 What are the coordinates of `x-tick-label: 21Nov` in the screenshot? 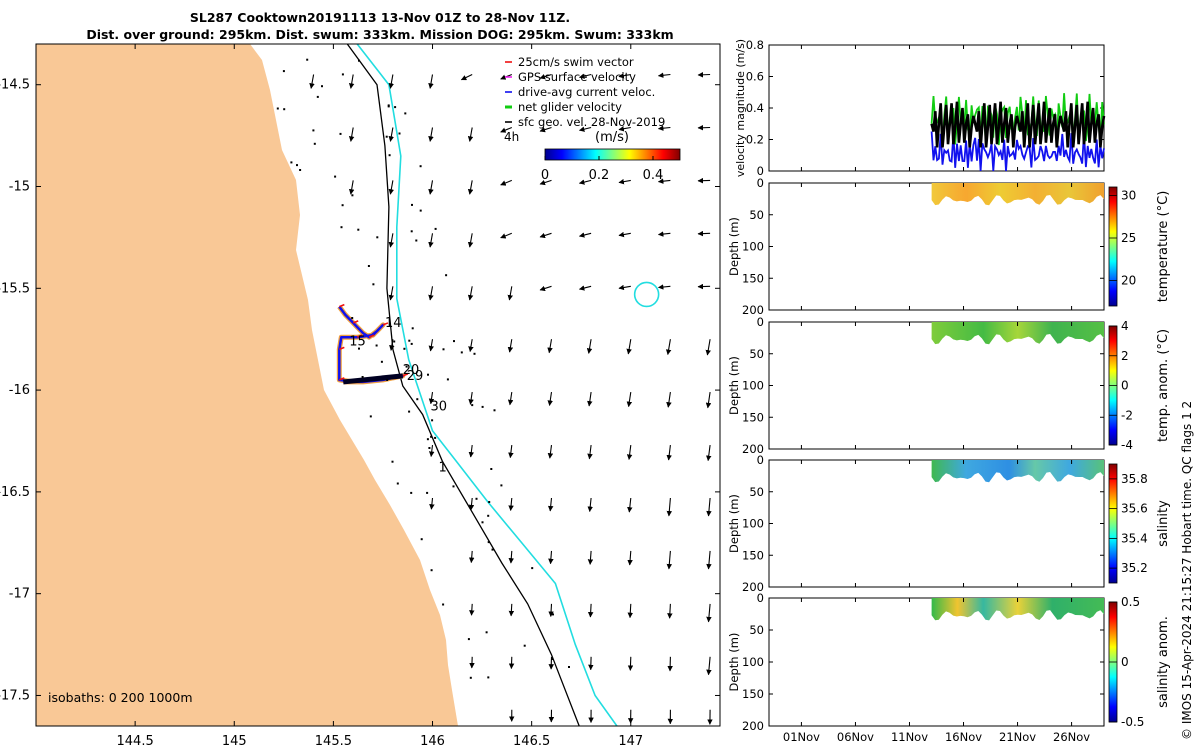 It's located at (1017, 737).